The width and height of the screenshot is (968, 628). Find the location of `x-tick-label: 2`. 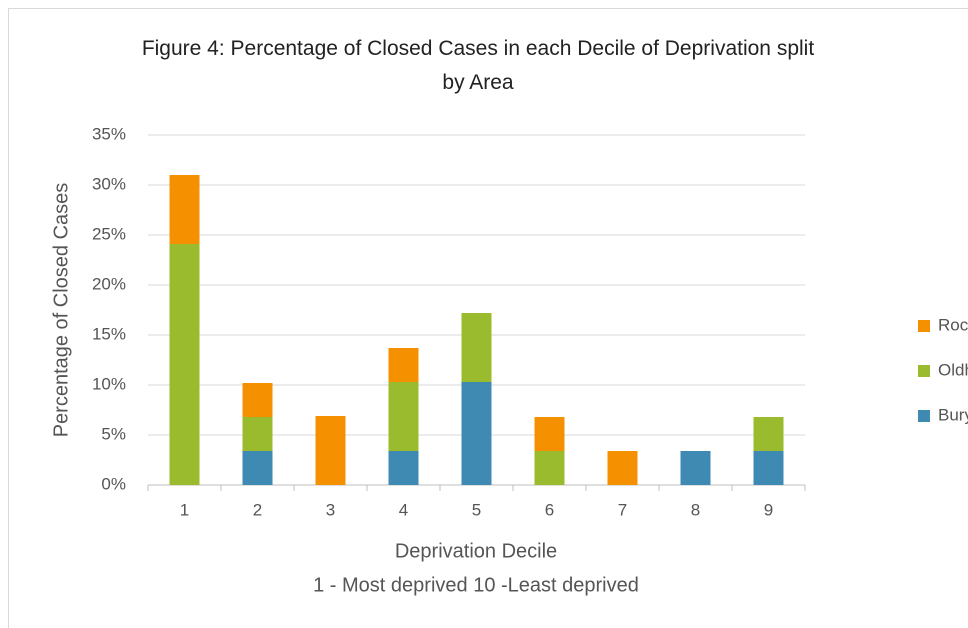

x-tick-label: 2 is located at coordinates (257, 509).